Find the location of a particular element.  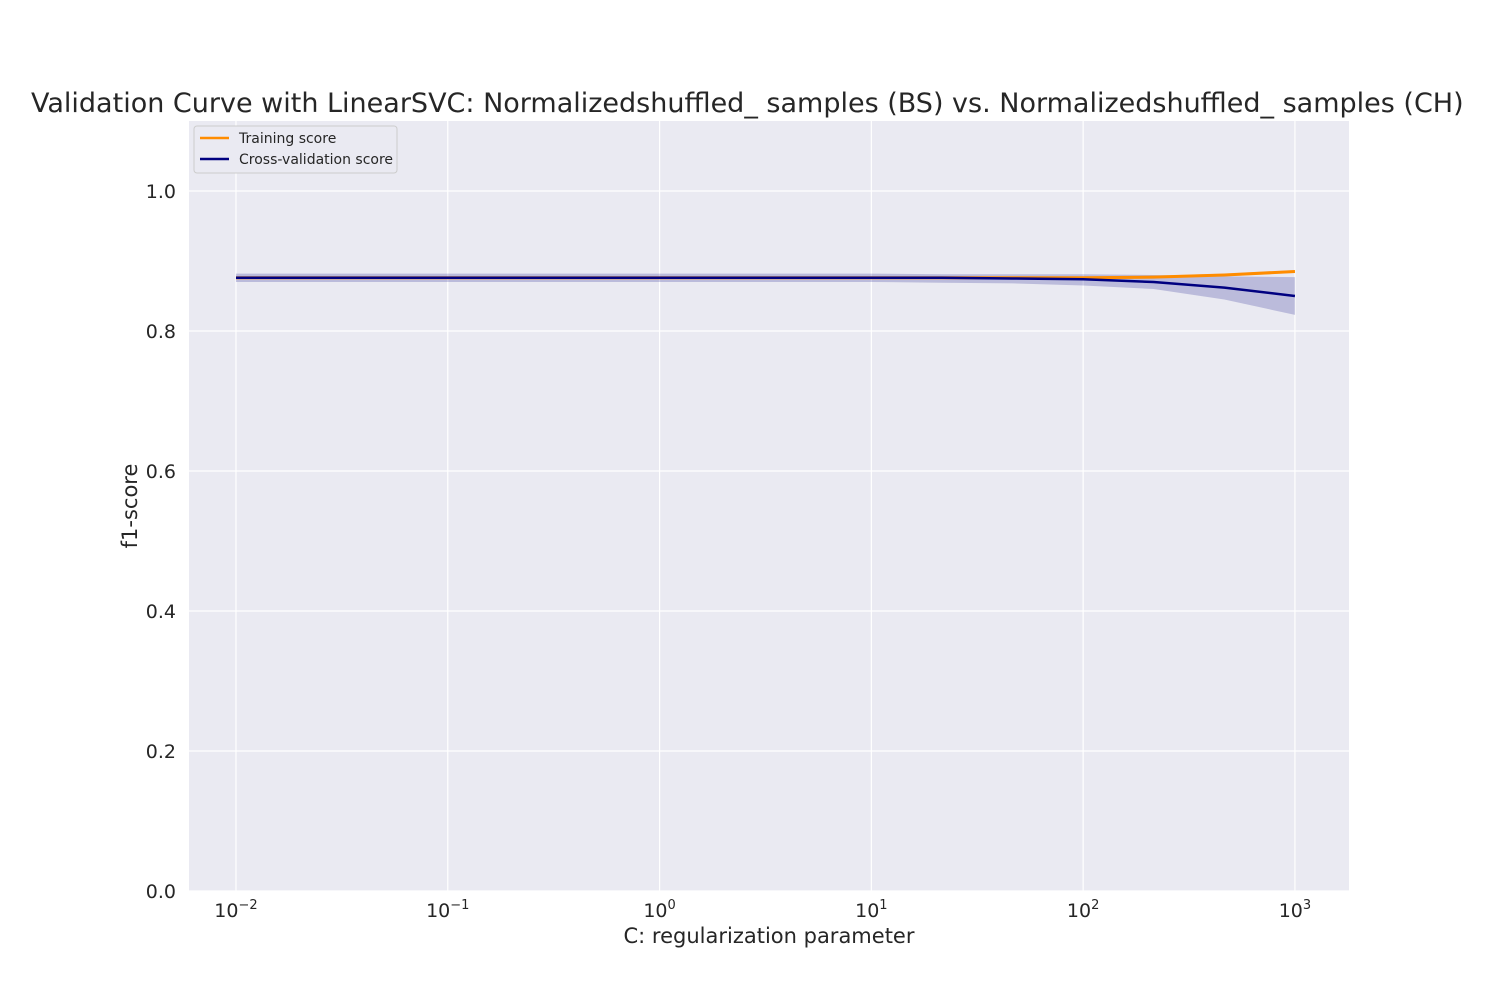

legend: Training score Cross-validation score is located at coordinates (295, 149).